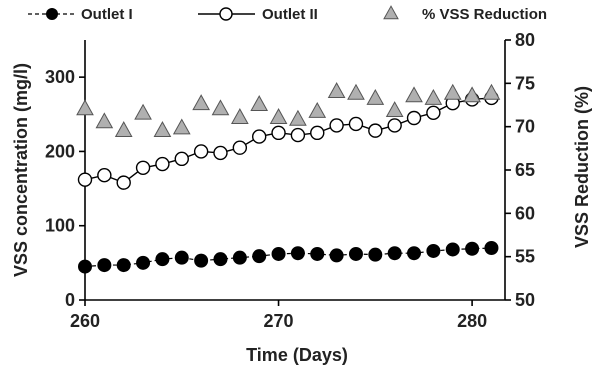 This screenshot has width=600, height=371. I want to click on x-tick-label: 280, so click(472, 321).